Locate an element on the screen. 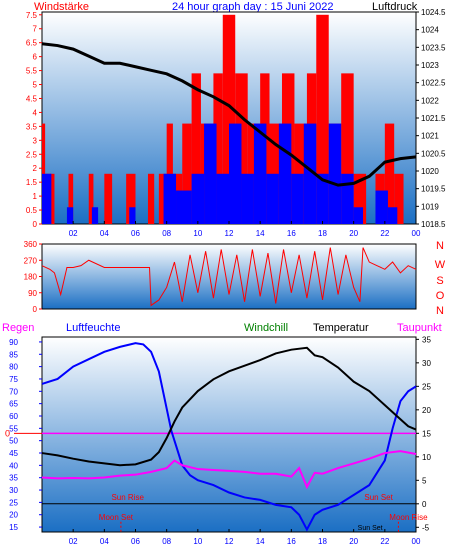  compass-label-4: N is located at coordinates (440, 311).